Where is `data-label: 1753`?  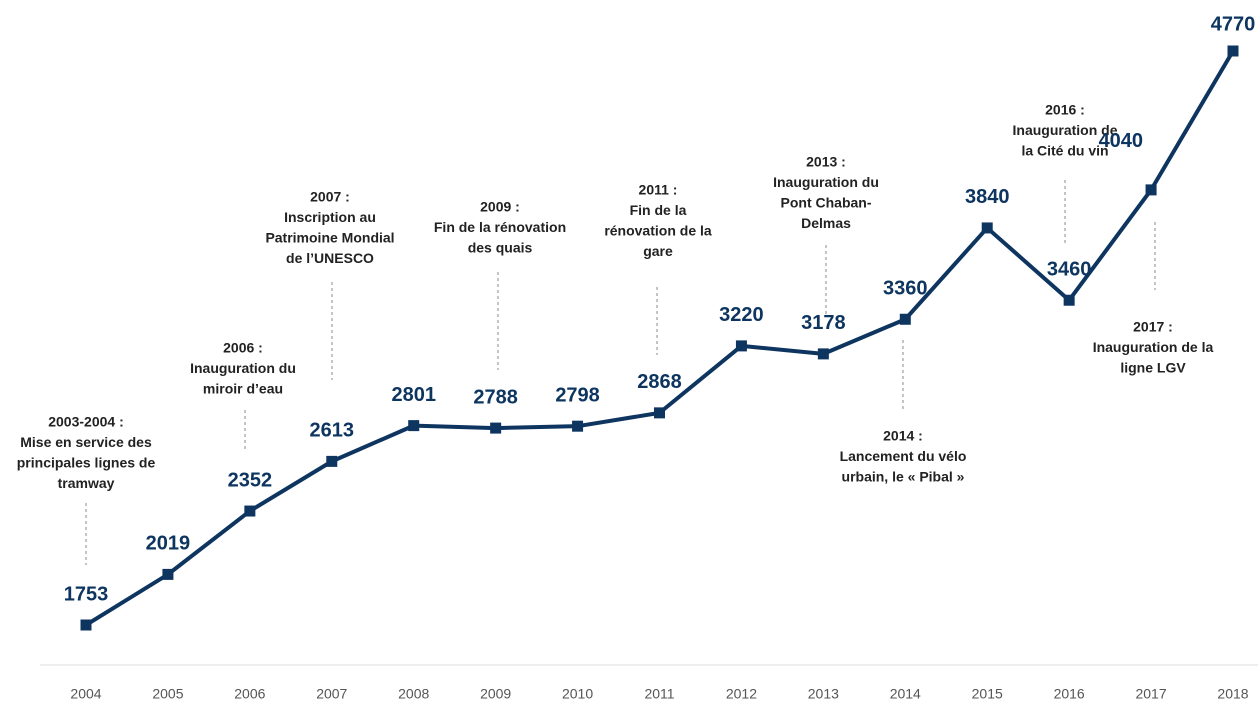
data-label: 1753 is located at coordinates (86, 594).